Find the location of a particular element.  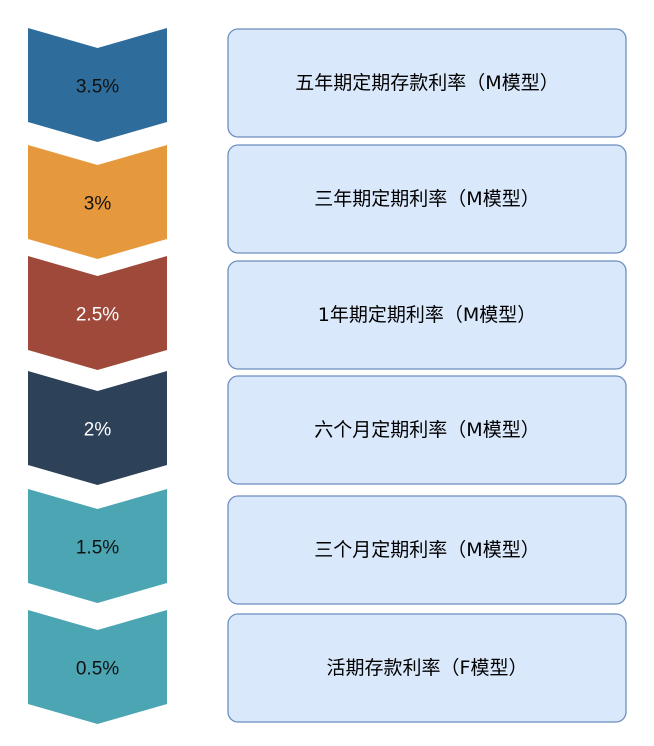

rate-value: 2% is located at coordinates (98, 430).